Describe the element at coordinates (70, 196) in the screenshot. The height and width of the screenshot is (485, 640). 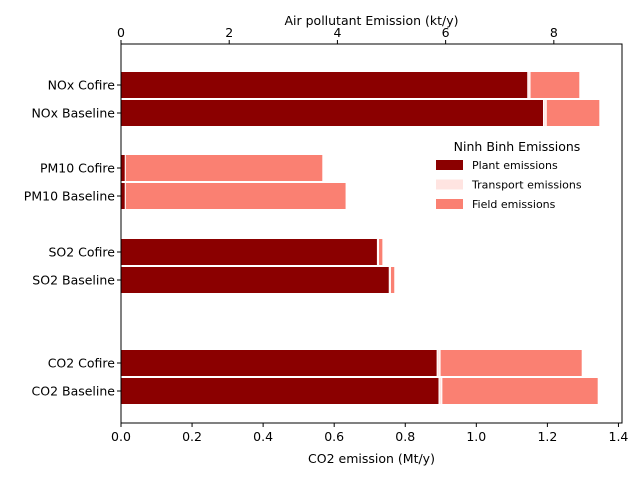
I see `y-tick-label: PM10 Baseline` at that location.